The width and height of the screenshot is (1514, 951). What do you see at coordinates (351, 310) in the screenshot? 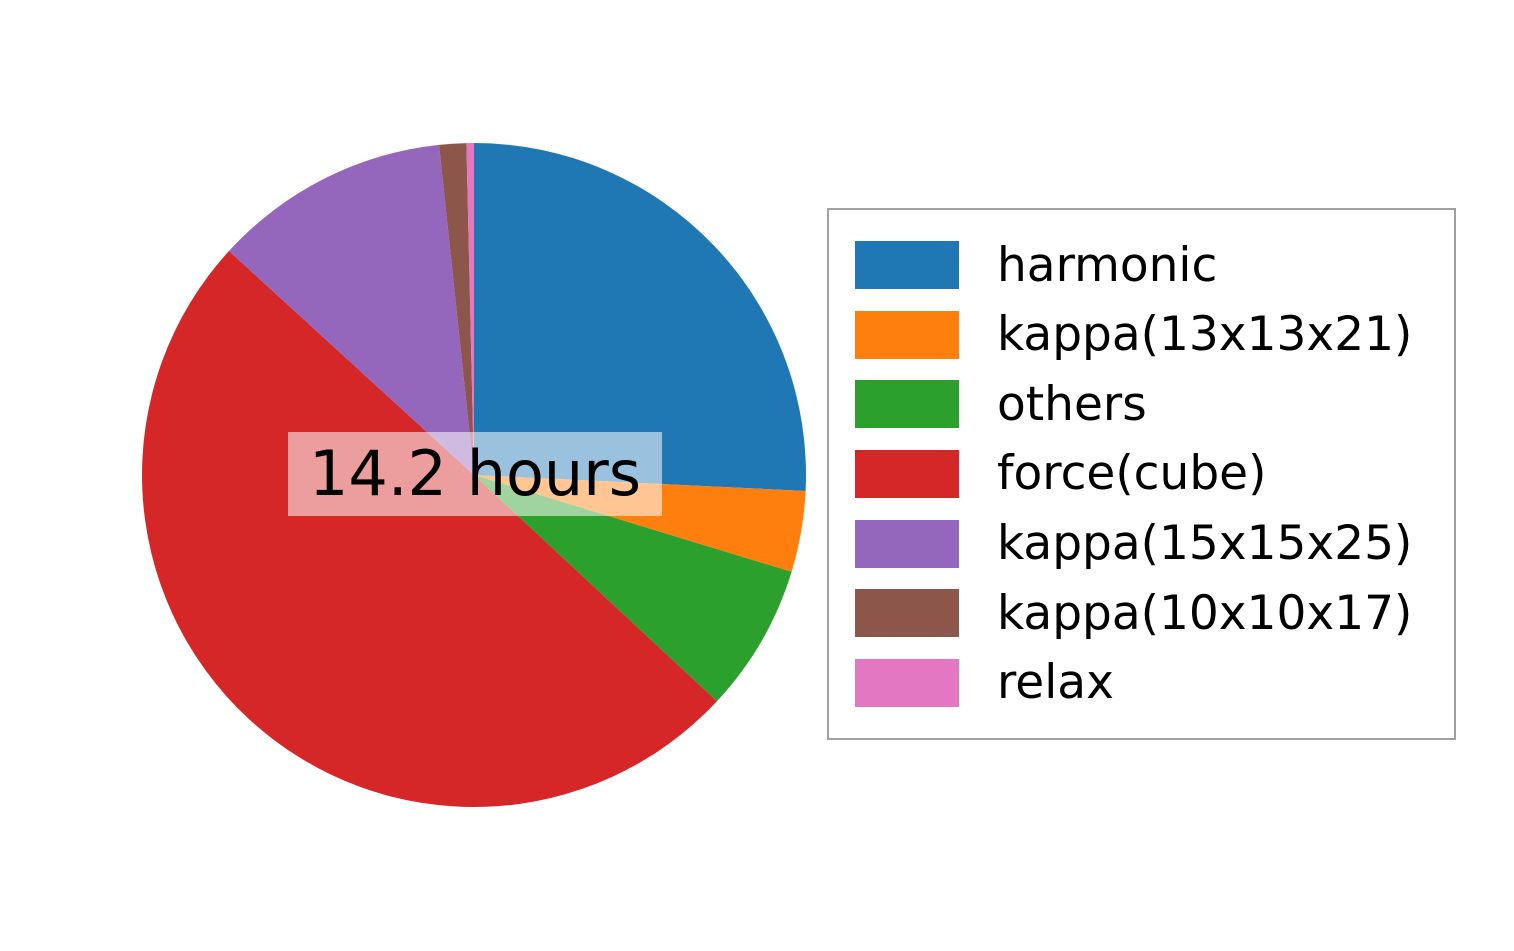
I see `pie-slice-kappa15x15x25` at bounding box center [351, 310].